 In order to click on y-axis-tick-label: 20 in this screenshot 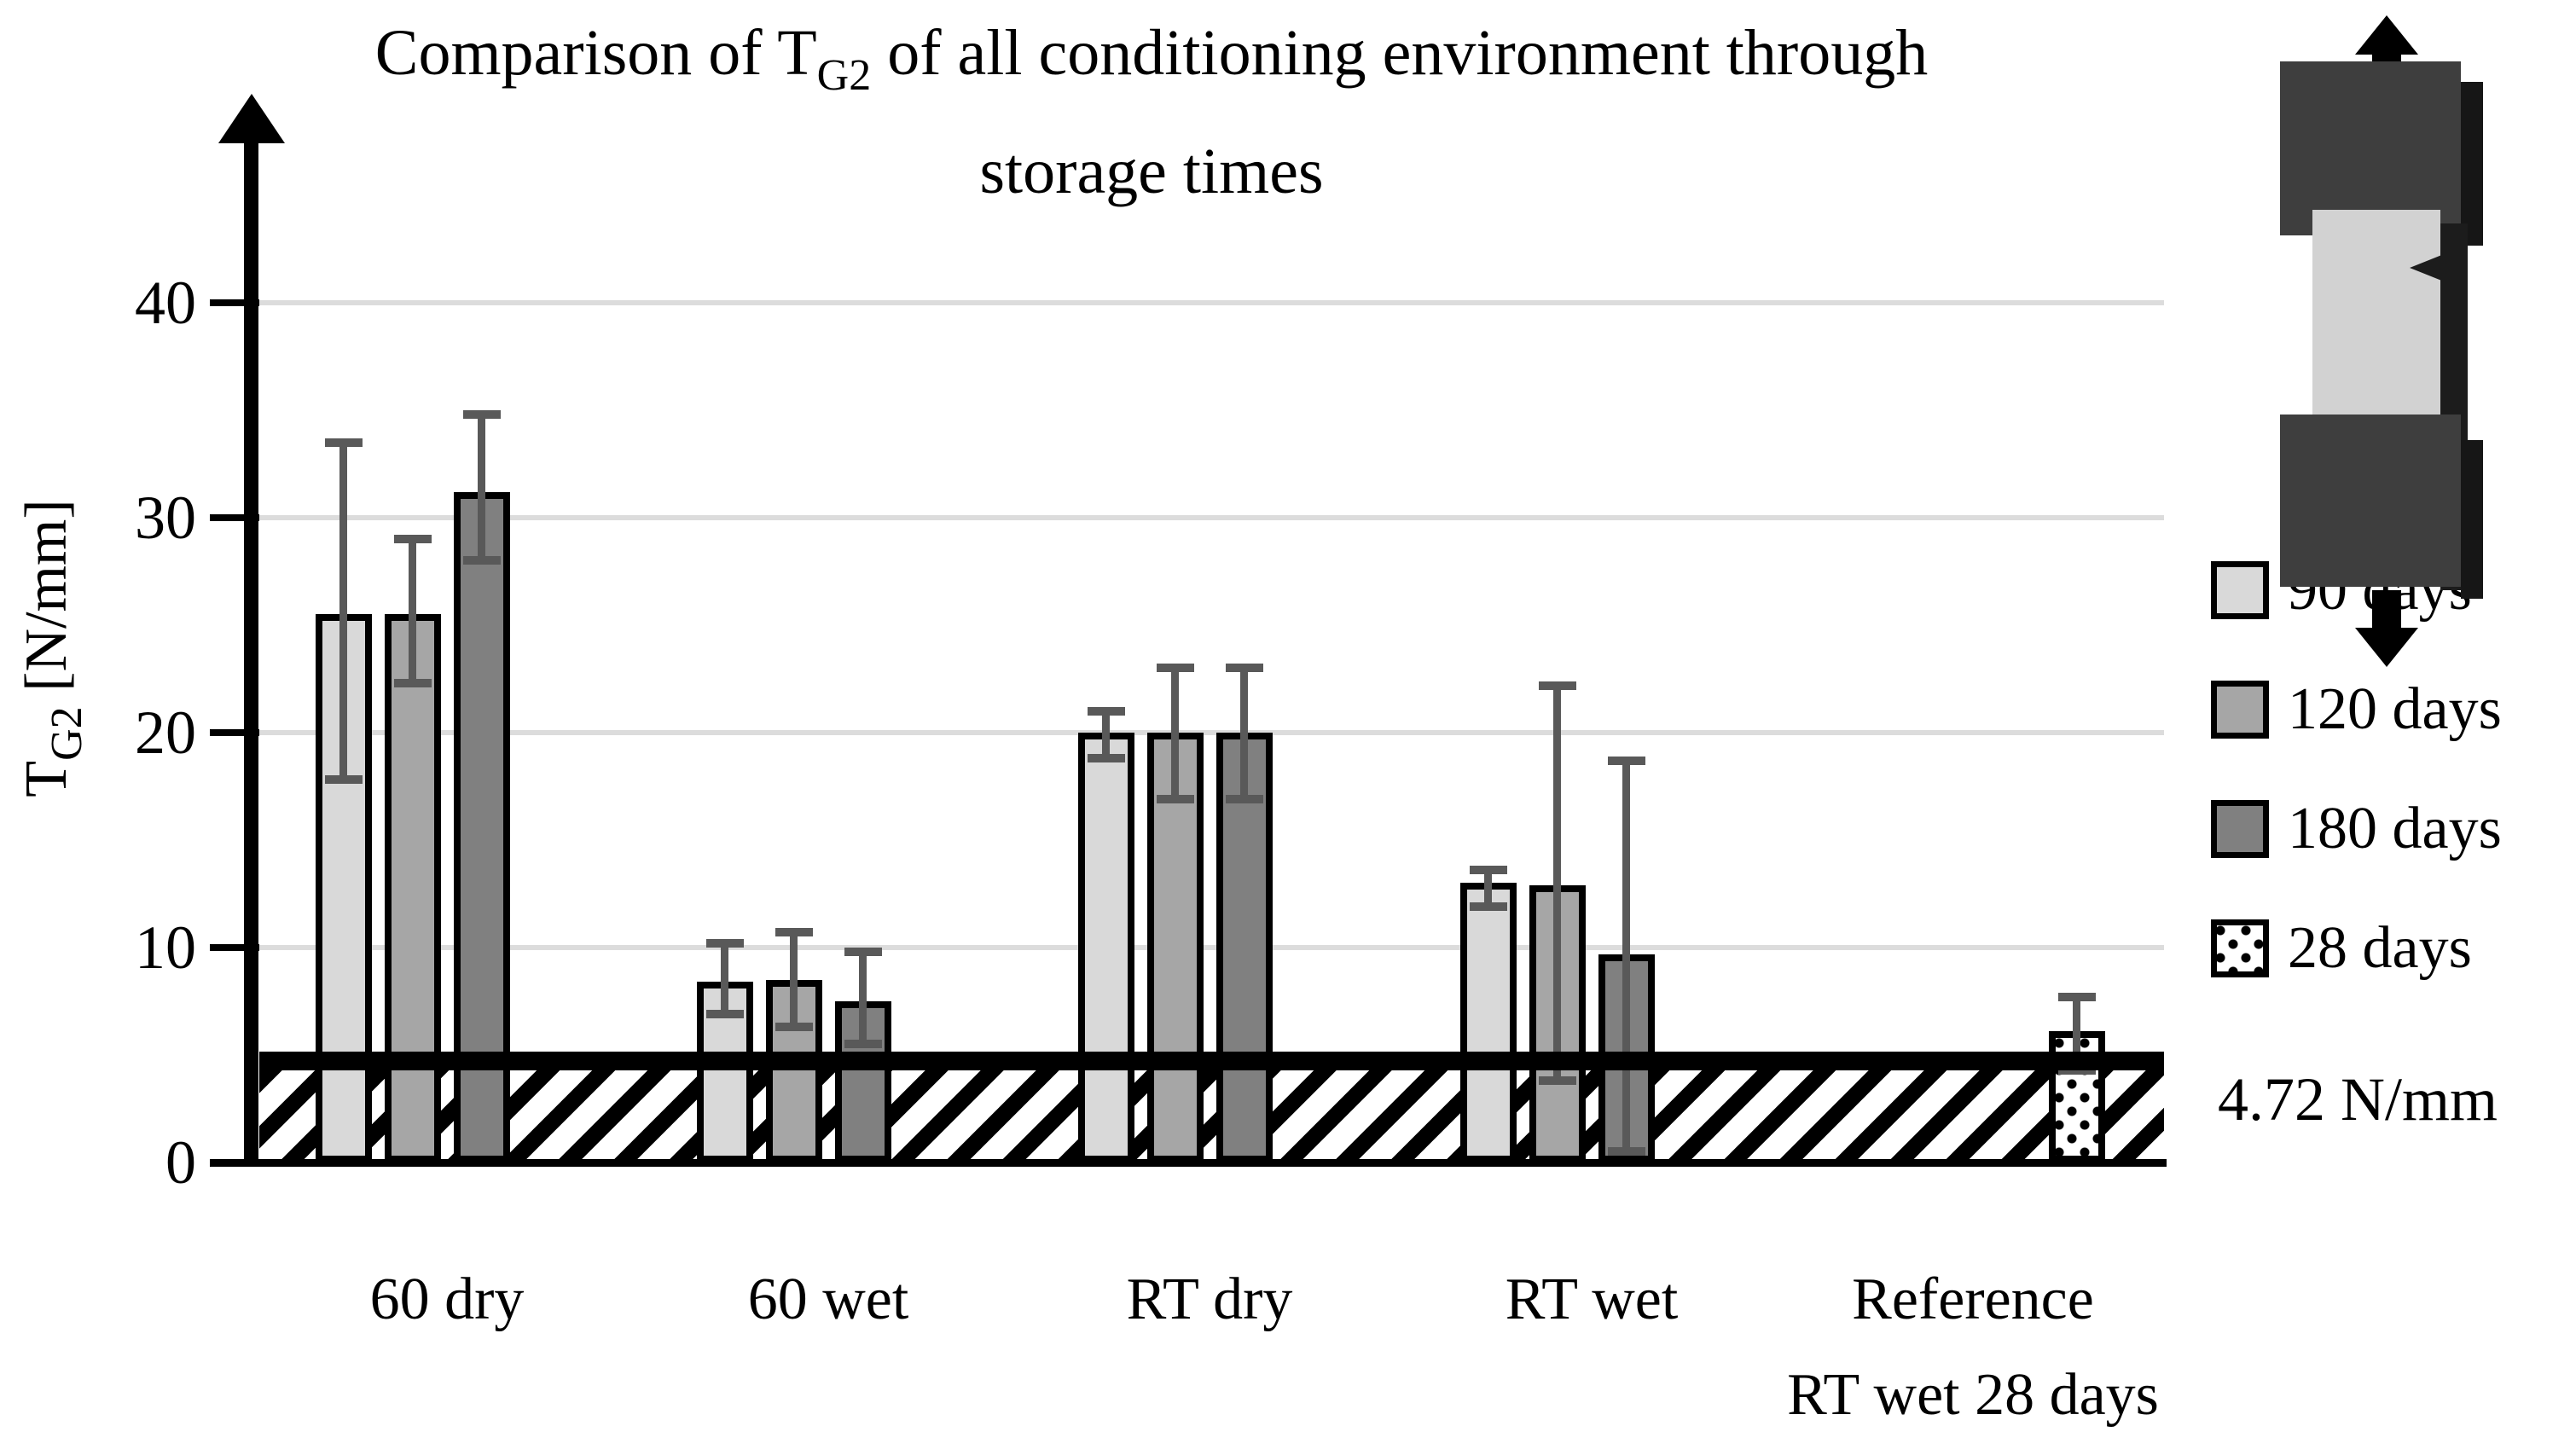, I will do `click(165, 733)`.